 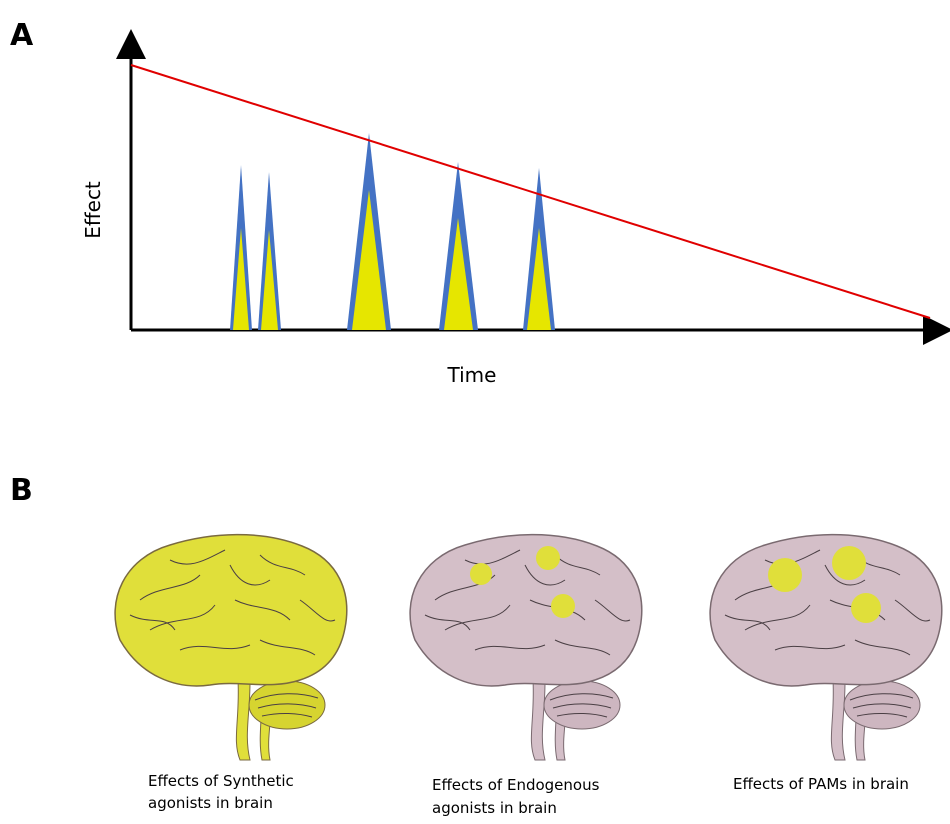 What do you see at coordinates (221, 781) in the screenshot?
I see `caption: Effects of Synthetic` at bounding box center [221, 781].